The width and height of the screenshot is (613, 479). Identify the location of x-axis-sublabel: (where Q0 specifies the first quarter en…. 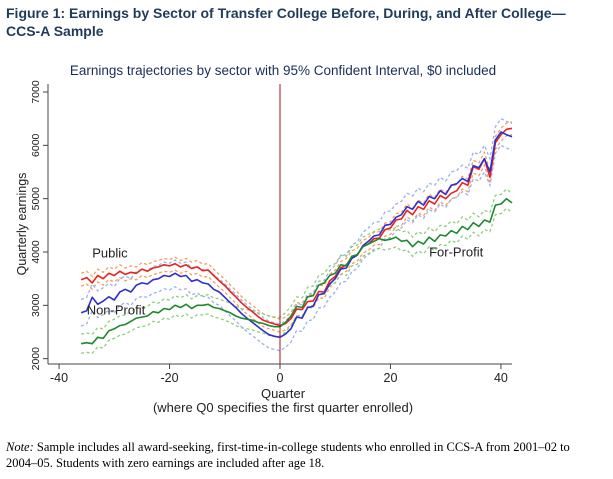
(283, 407).